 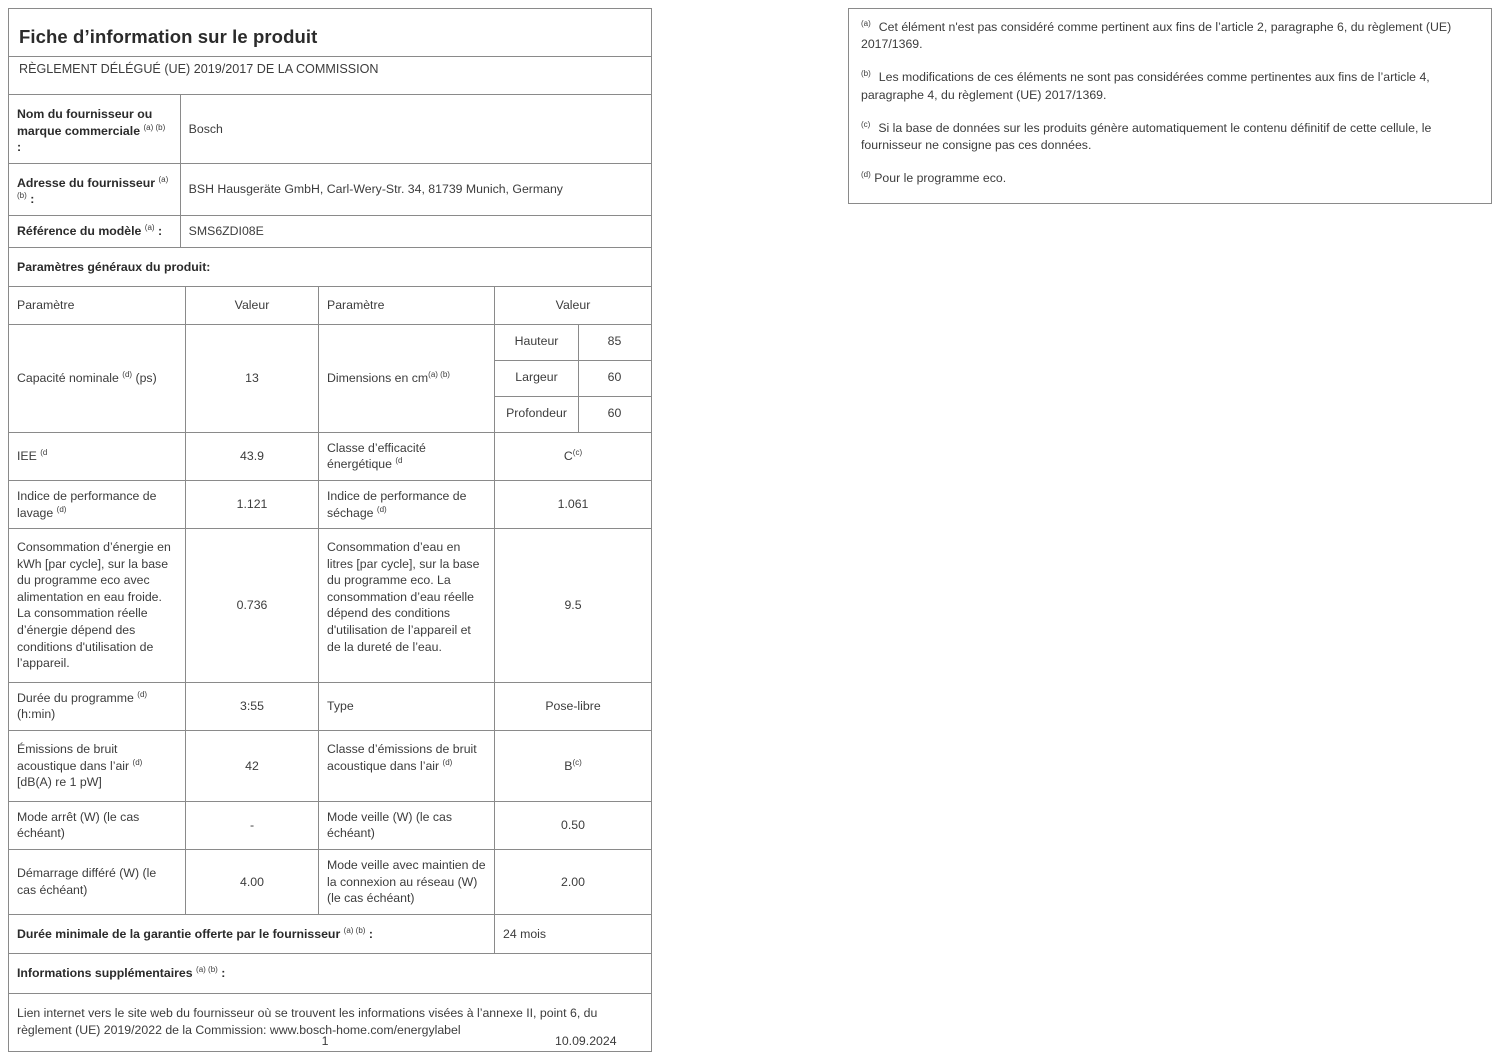 What do you see at coordinates (32, 199) in the screenshot?
I see `supplier-address-label-colon: :` at bounding box center [32, 199].